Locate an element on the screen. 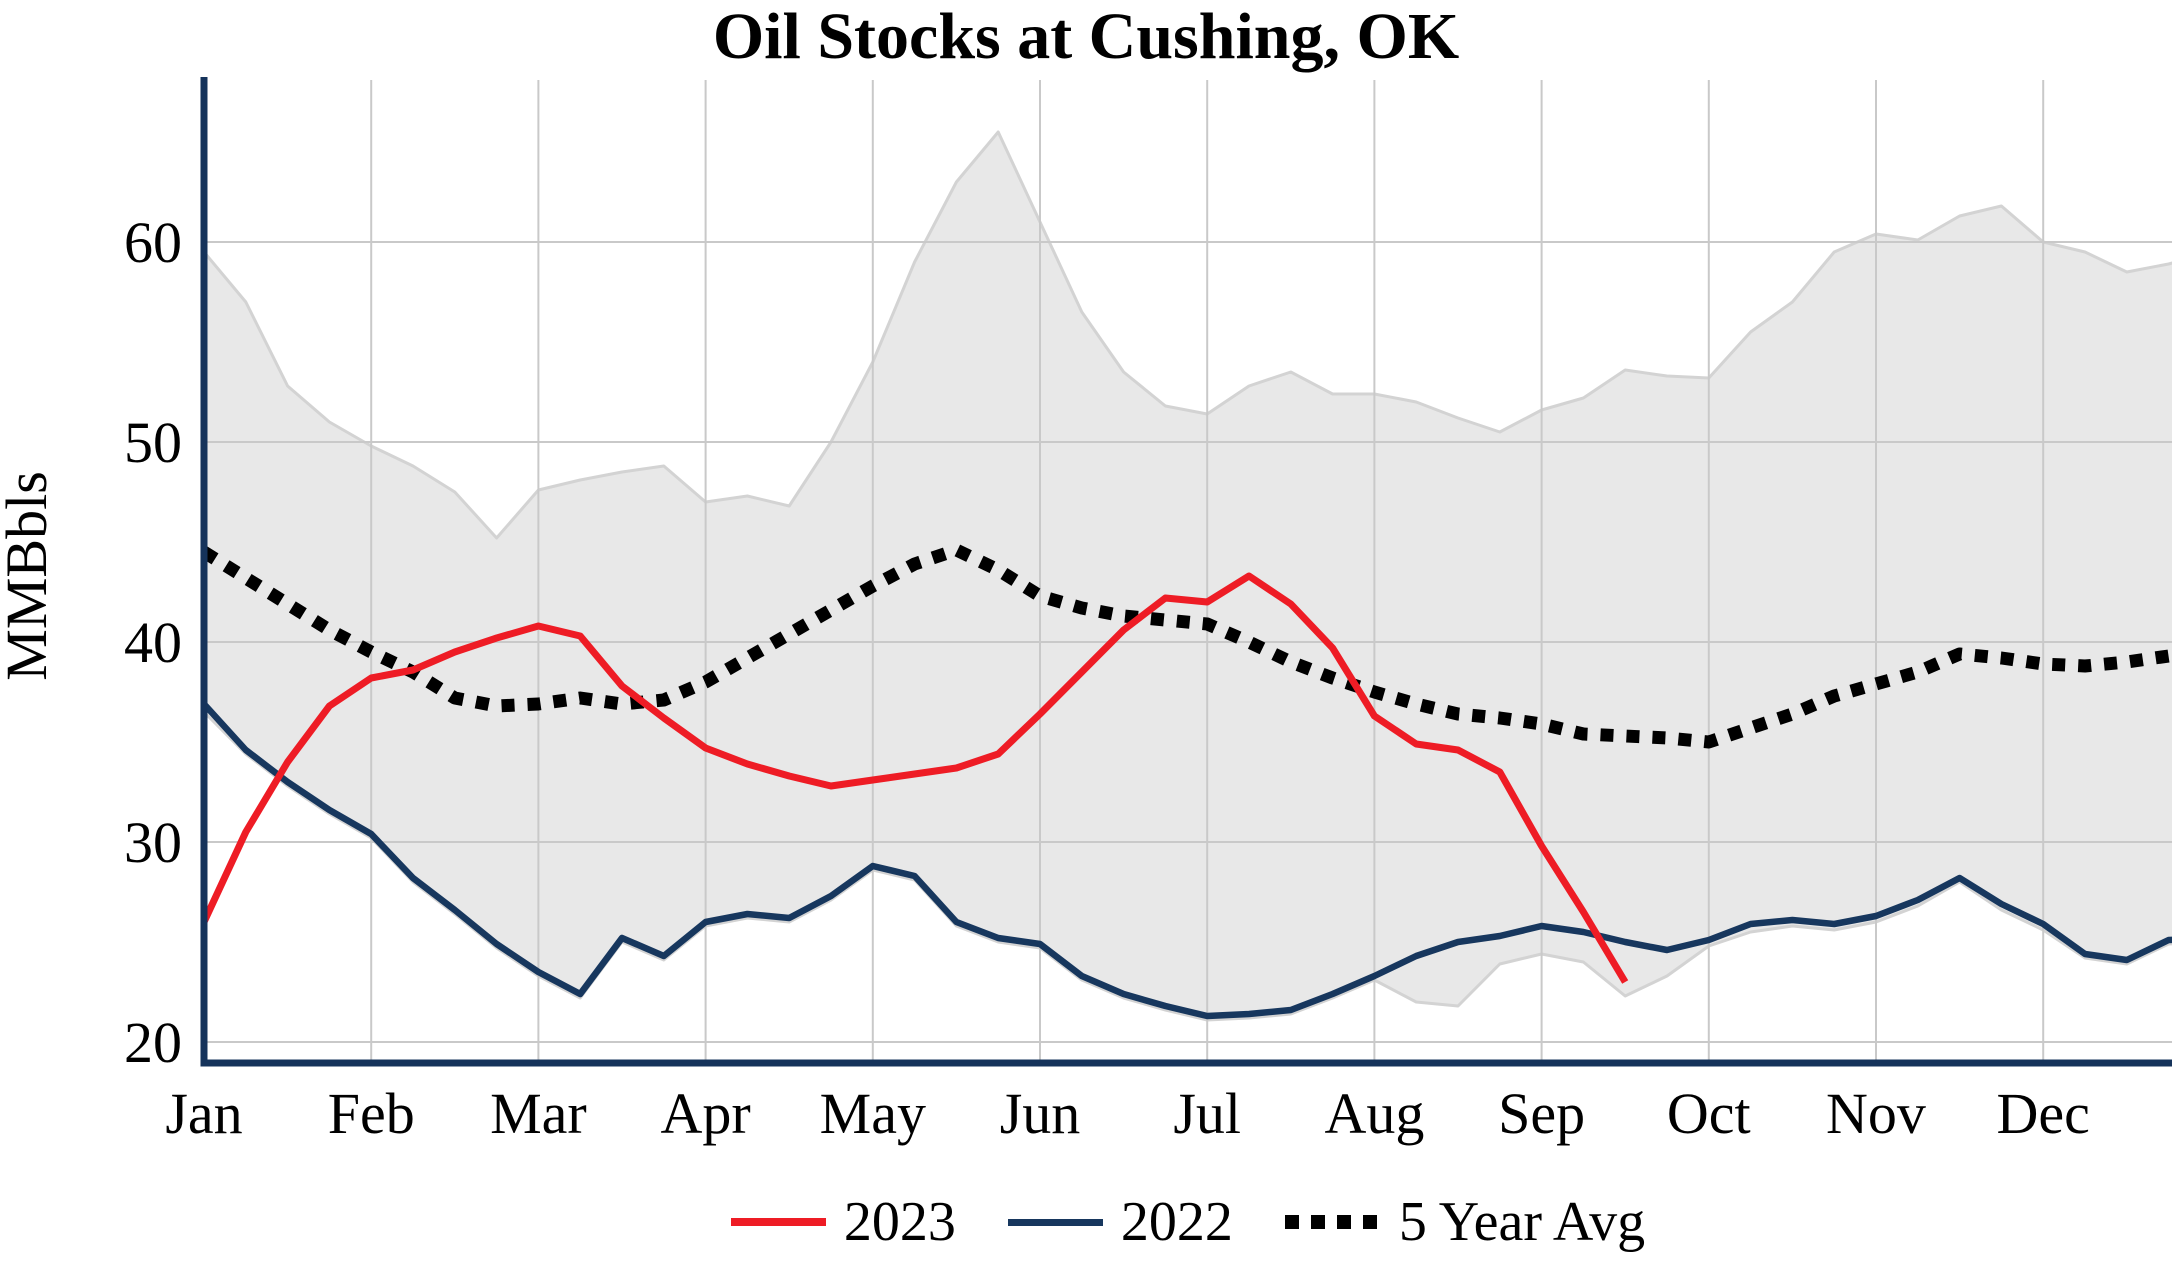  legend-item-2022: 2022 is located at coordinates (1120, 1222).